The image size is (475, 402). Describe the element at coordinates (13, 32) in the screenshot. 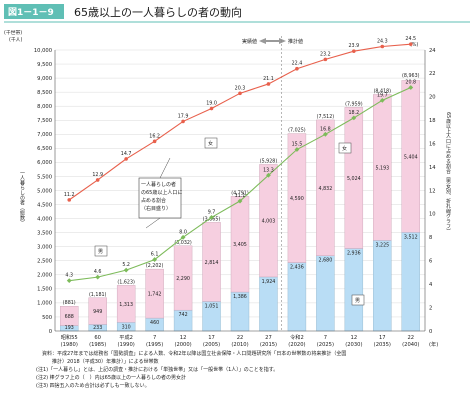

I see `left-axis-unit-1: (千世帯)` at that location.